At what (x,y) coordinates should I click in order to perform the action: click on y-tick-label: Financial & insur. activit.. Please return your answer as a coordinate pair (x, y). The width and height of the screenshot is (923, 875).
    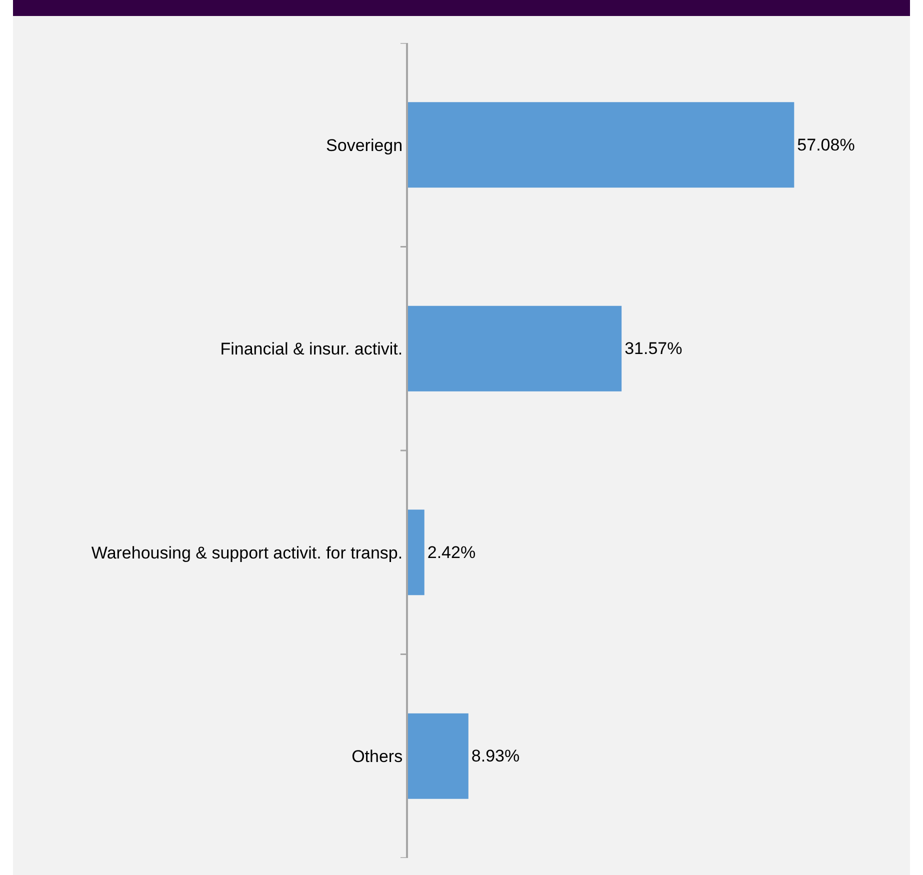
    Looking at the image, I should click on (311, 349).